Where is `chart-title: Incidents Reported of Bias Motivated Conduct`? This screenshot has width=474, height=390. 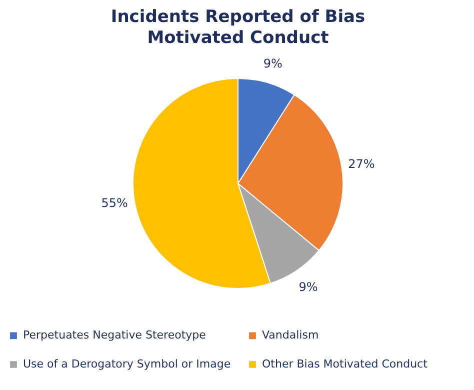
chart-title: Incidents Reported of Bias Motivated Conduct is located at coordinates (238, 27).